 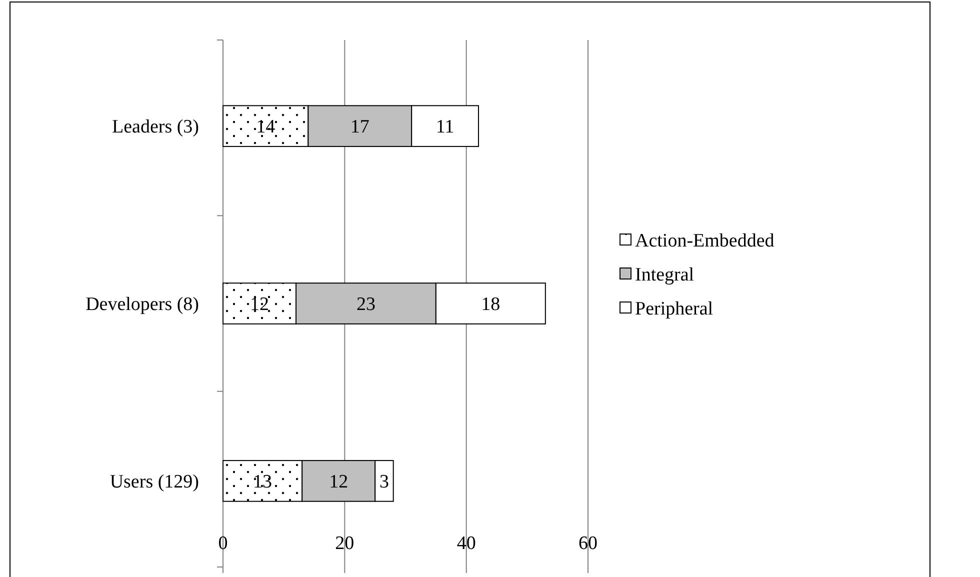 I want to click on data-label: 14, so click(x=266, y=127).